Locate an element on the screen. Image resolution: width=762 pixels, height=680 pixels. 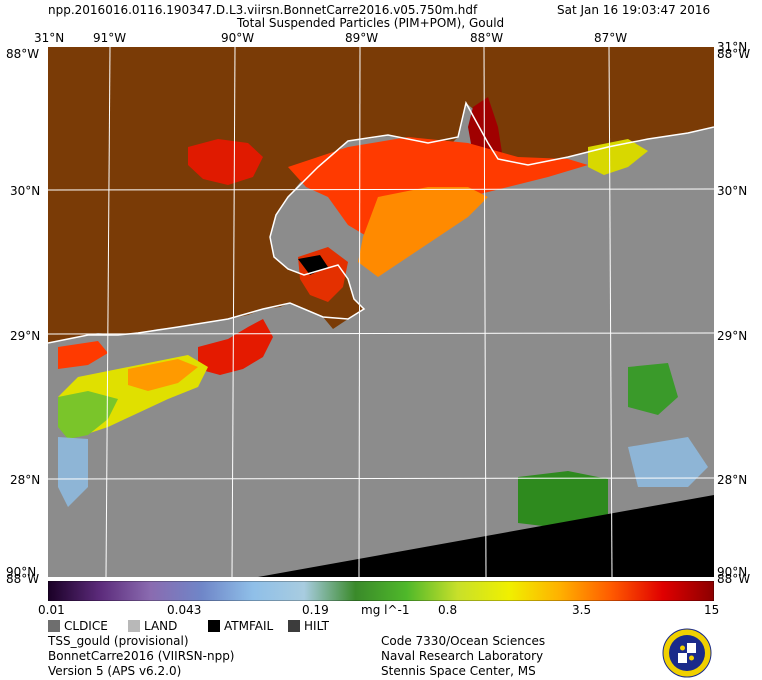
legend-label-hilt: HILT is located at coordinates (316, 626).